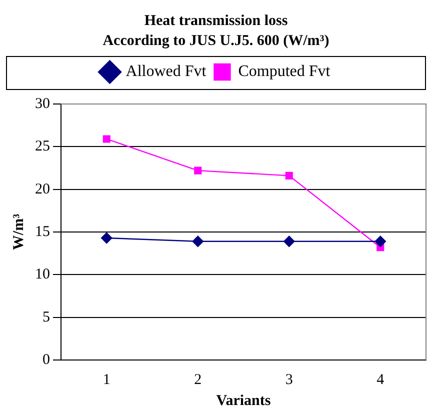 The image size is (434, 414). What do you see at coordinates (42, 146) in the screenshot?
I see `y-tick-label: 25` at bounding box center [42, 146].